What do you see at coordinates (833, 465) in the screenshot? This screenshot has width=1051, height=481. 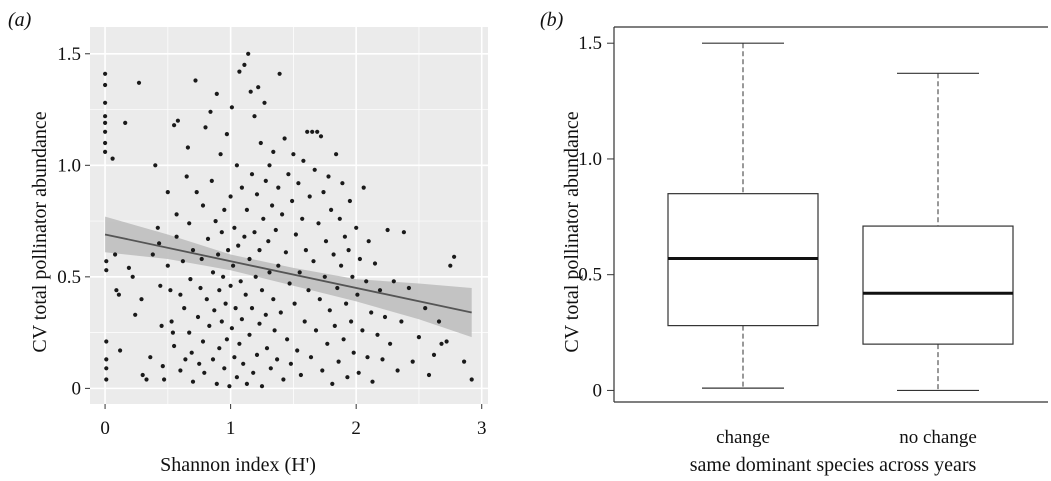 I see `panel-b-x-axis-title: same dominant species across years` at bounding box center [833, 465].